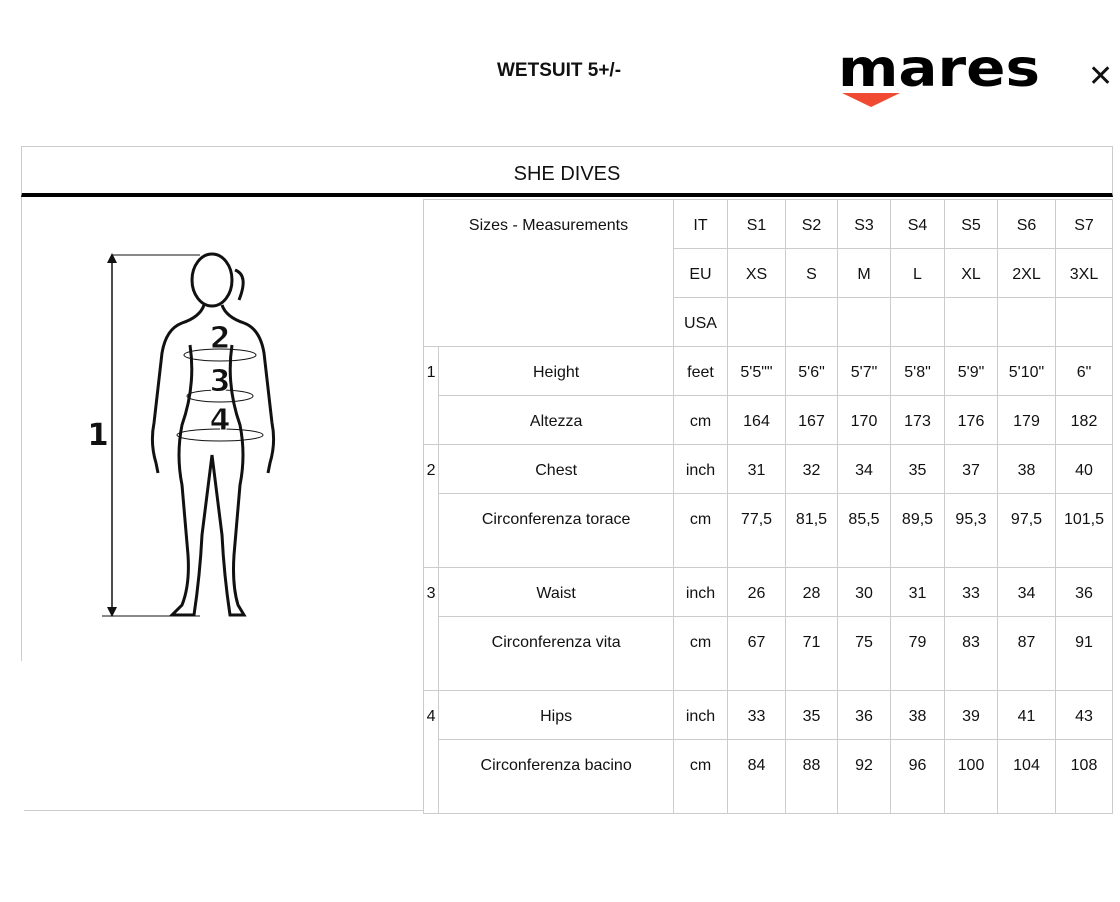 The height and width of the screenshot is (902, 1120). Describe the element at coordinates (864, 653) in the screenshot. I see `value-cell: 75` at that location.